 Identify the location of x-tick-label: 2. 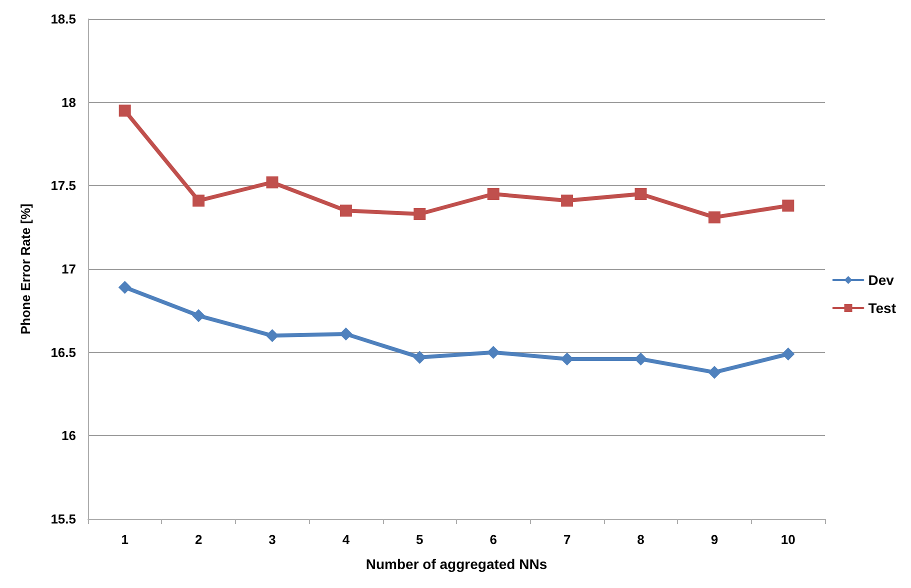
(198, 539).